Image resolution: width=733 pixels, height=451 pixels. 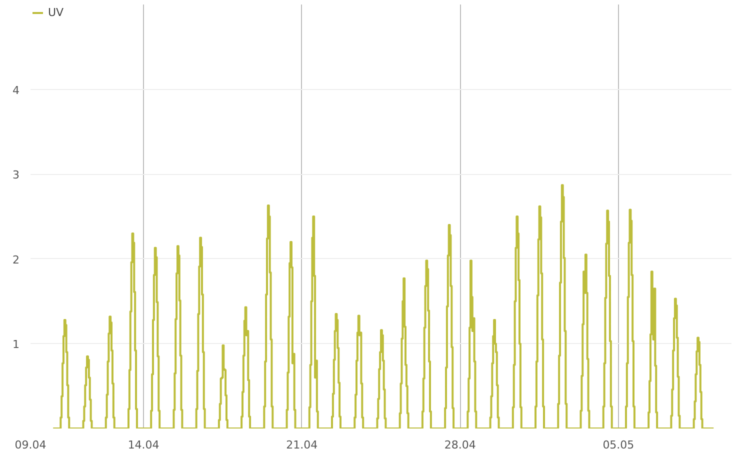 What do you see at coordinates (144, 444) in the screenshot?
I see `x-tick-label: 14.04` at bounding box center [144, 444].